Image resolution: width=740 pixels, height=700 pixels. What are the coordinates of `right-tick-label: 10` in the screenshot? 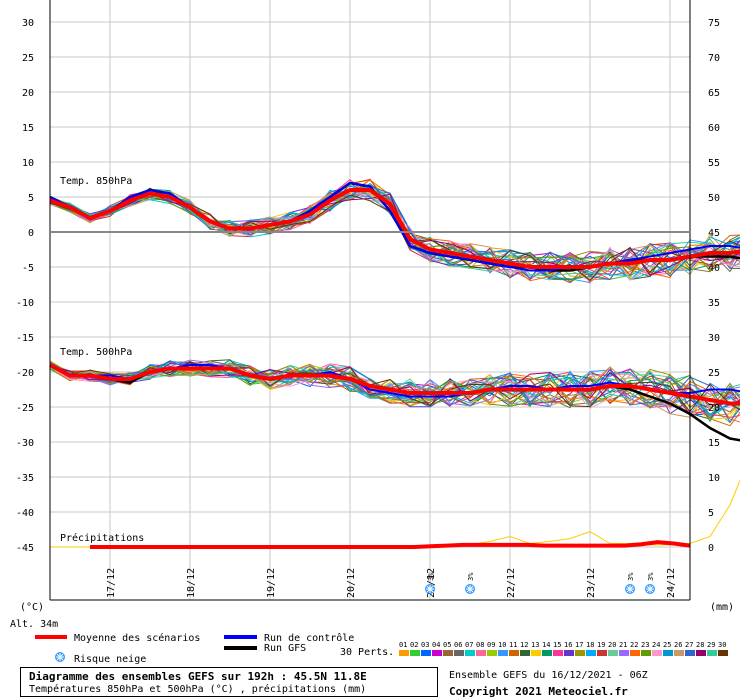 It's located at (714, 478).